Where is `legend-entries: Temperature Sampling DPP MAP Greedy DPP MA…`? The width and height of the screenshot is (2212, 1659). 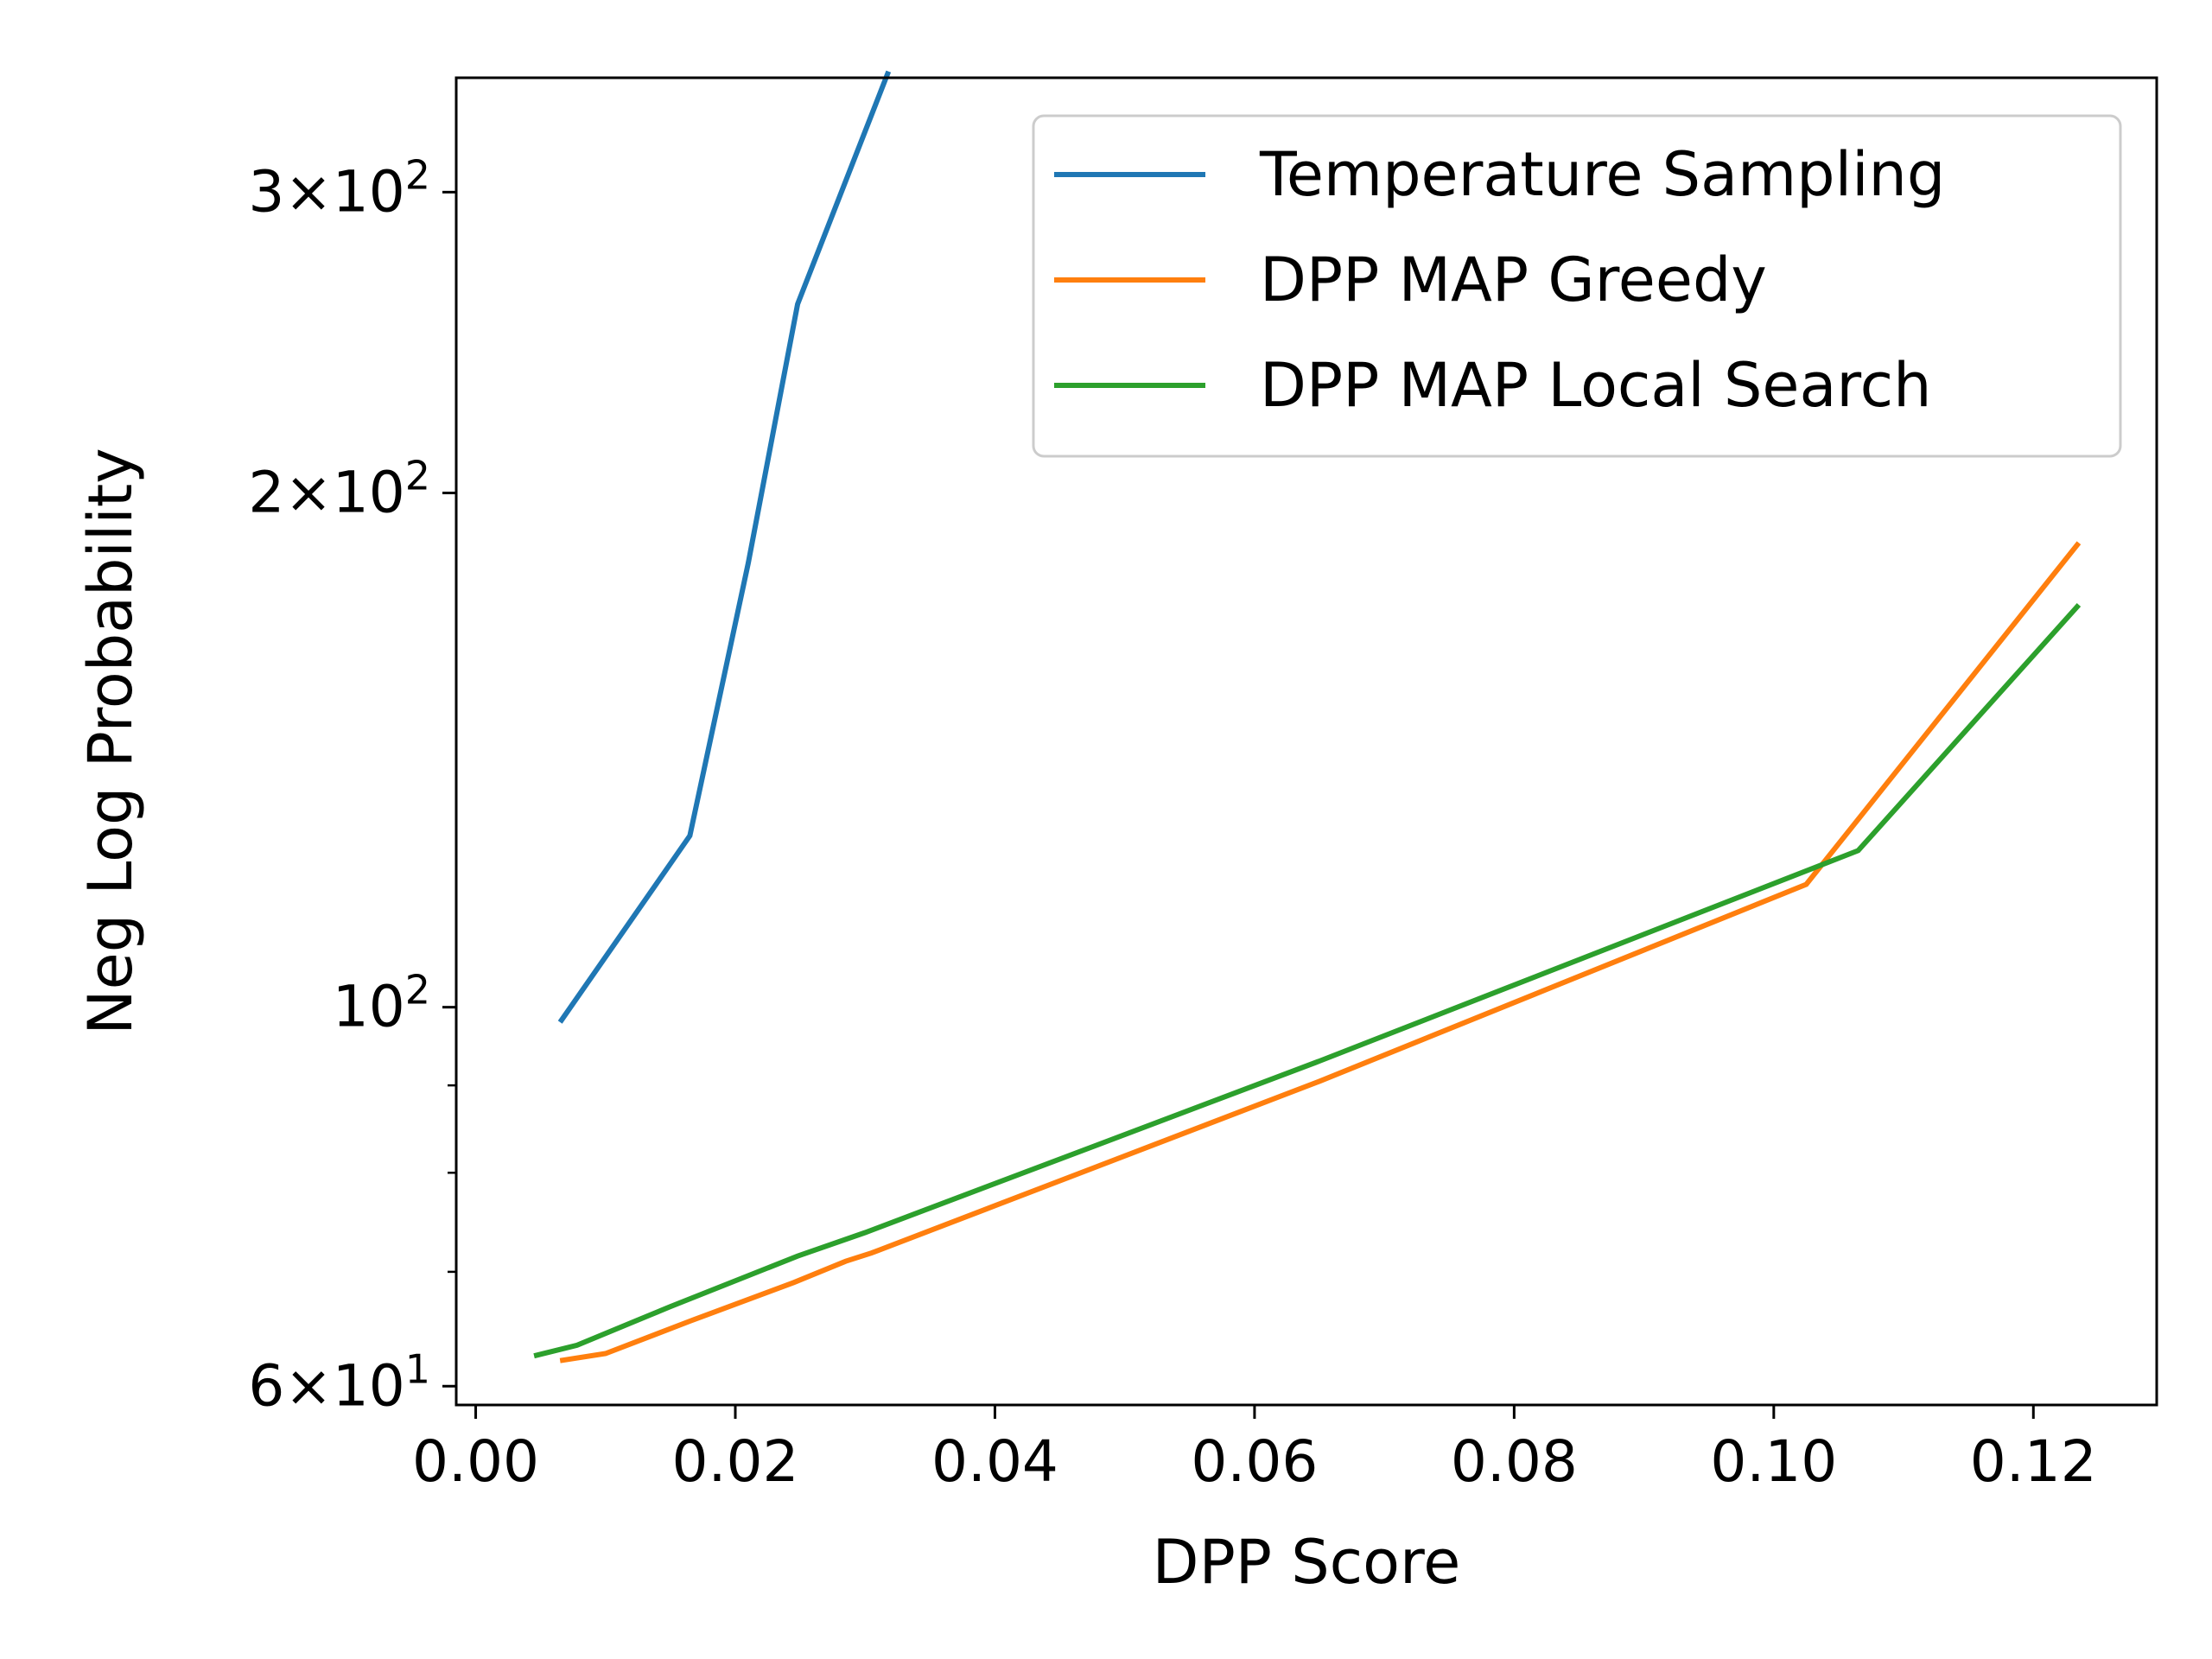 legend-entries: Temperature Sampling DPP MAP Greedy DPP MA… is located at coordinates (1499, 280).